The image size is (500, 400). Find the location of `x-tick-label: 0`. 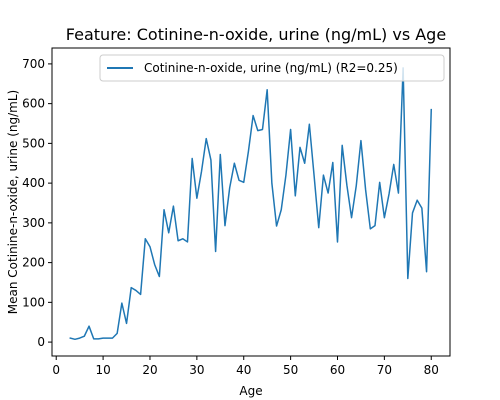

x-tick-label: 0 is located at coordinates (56, 370).